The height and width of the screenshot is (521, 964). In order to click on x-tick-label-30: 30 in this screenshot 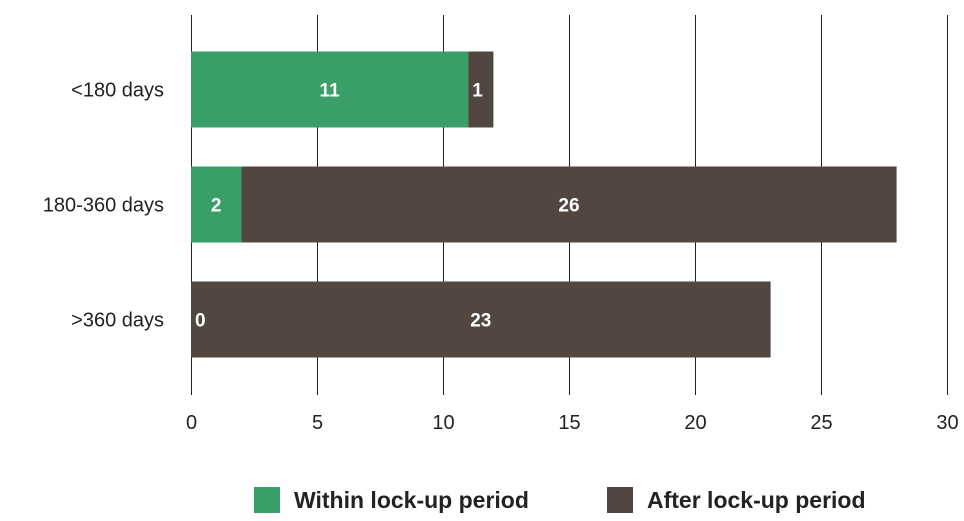, I will do `click(947, 423)`.